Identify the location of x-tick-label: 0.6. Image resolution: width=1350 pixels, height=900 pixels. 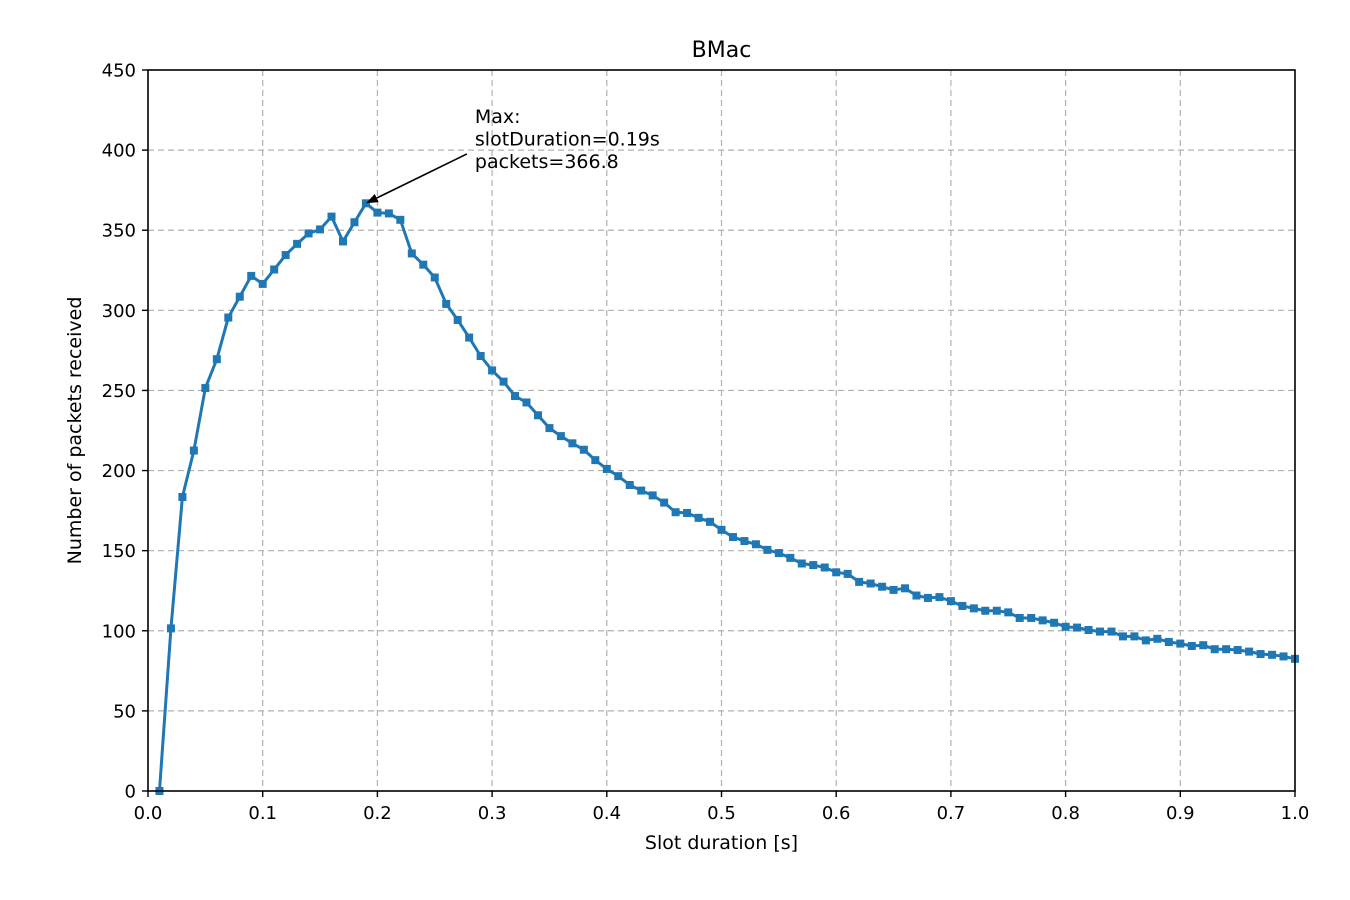
(836, 813).